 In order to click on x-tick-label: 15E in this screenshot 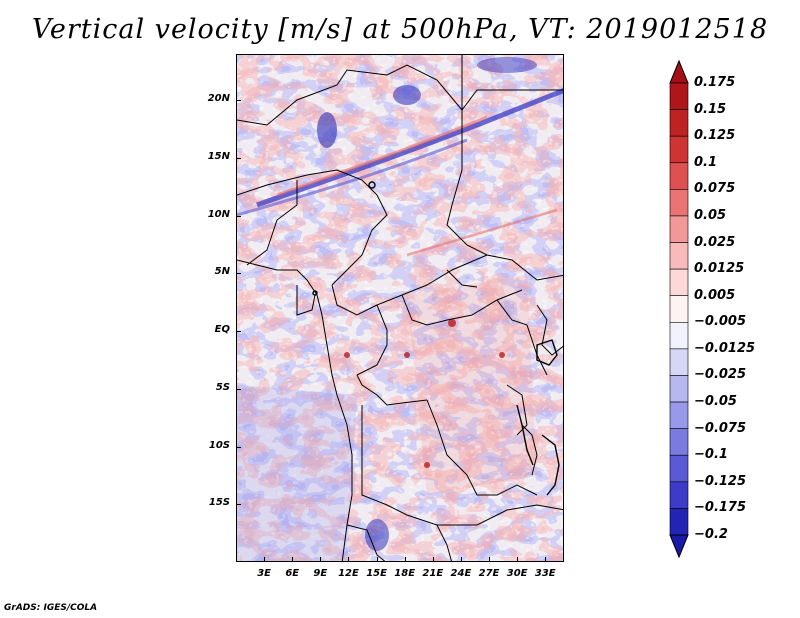, I will do `click(376, 573)`.